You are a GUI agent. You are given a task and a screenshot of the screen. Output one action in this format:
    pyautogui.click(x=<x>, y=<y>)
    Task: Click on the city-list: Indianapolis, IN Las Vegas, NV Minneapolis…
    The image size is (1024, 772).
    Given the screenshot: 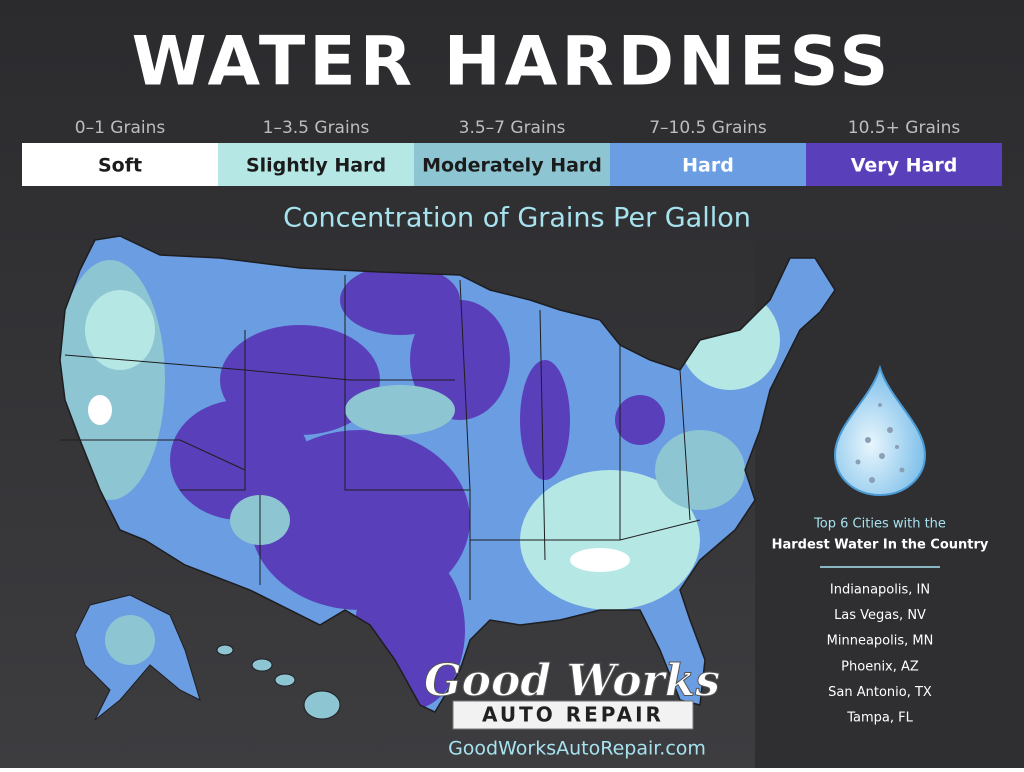 What is the action you would take?
    pyautogui.click(x=880, y=654)
    